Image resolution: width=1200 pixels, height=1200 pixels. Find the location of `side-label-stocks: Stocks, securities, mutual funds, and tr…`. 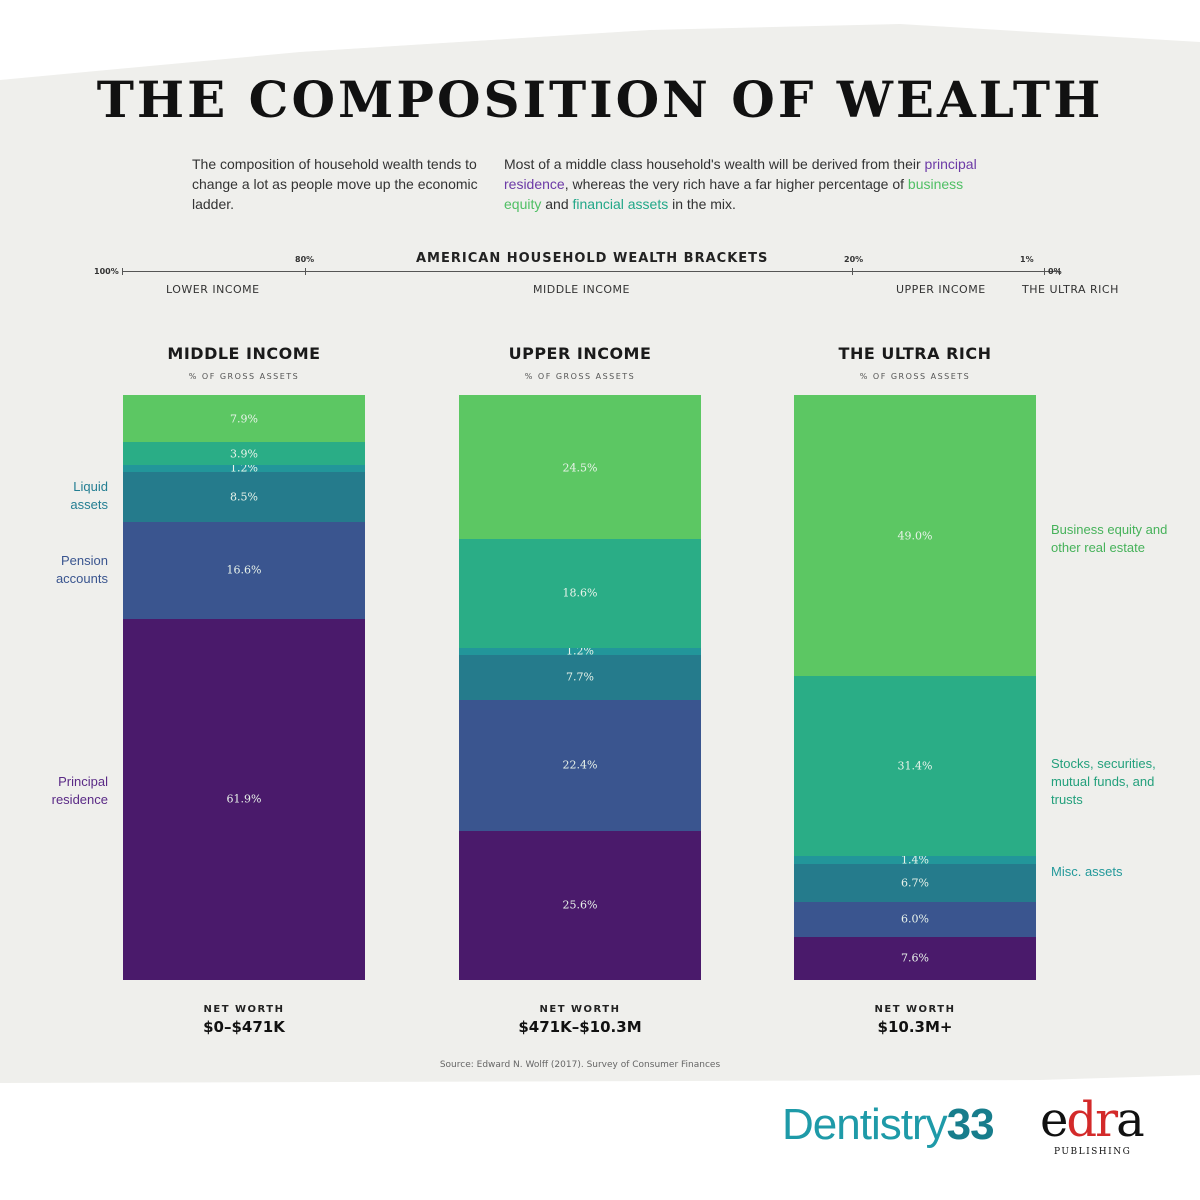

side-label-stocks: Stocks, securities, mutual funds, and tr… is located at coordinates (1103, 781).